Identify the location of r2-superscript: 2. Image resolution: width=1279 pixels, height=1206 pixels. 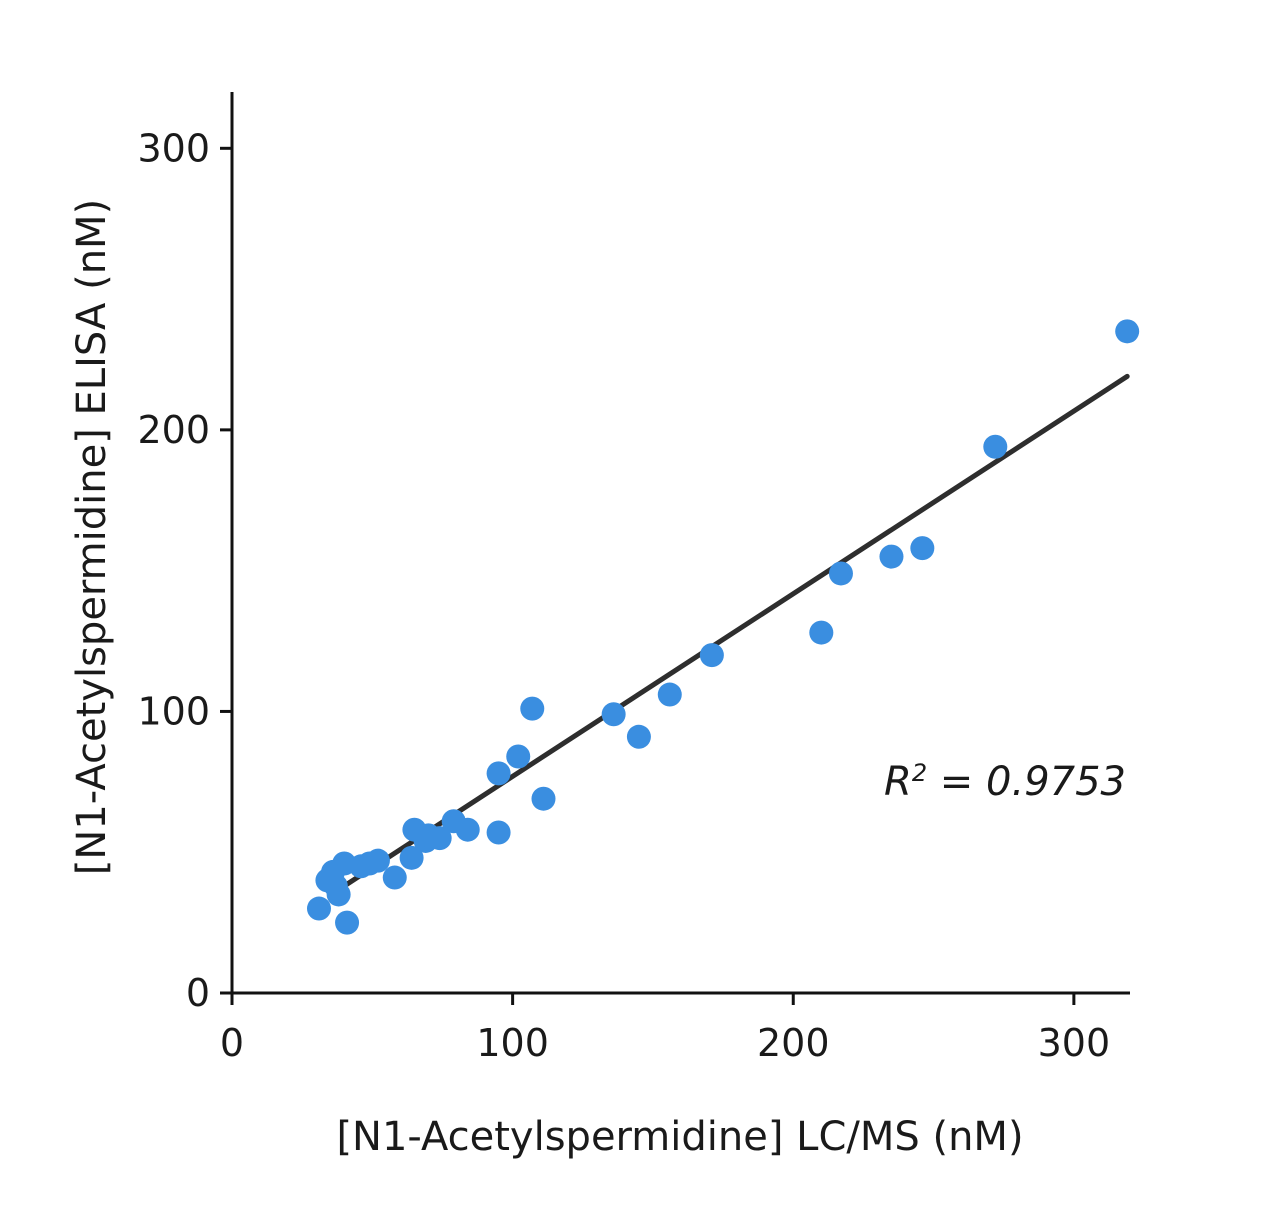
(919, 773).